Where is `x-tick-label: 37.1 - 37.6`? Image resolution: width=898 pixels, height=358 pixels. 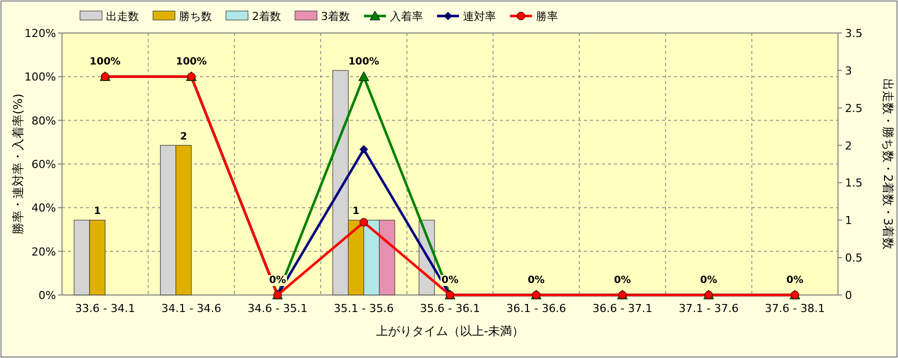 x-tick-label: 37.1 - 37.6 is located at coordinates (708, 308).